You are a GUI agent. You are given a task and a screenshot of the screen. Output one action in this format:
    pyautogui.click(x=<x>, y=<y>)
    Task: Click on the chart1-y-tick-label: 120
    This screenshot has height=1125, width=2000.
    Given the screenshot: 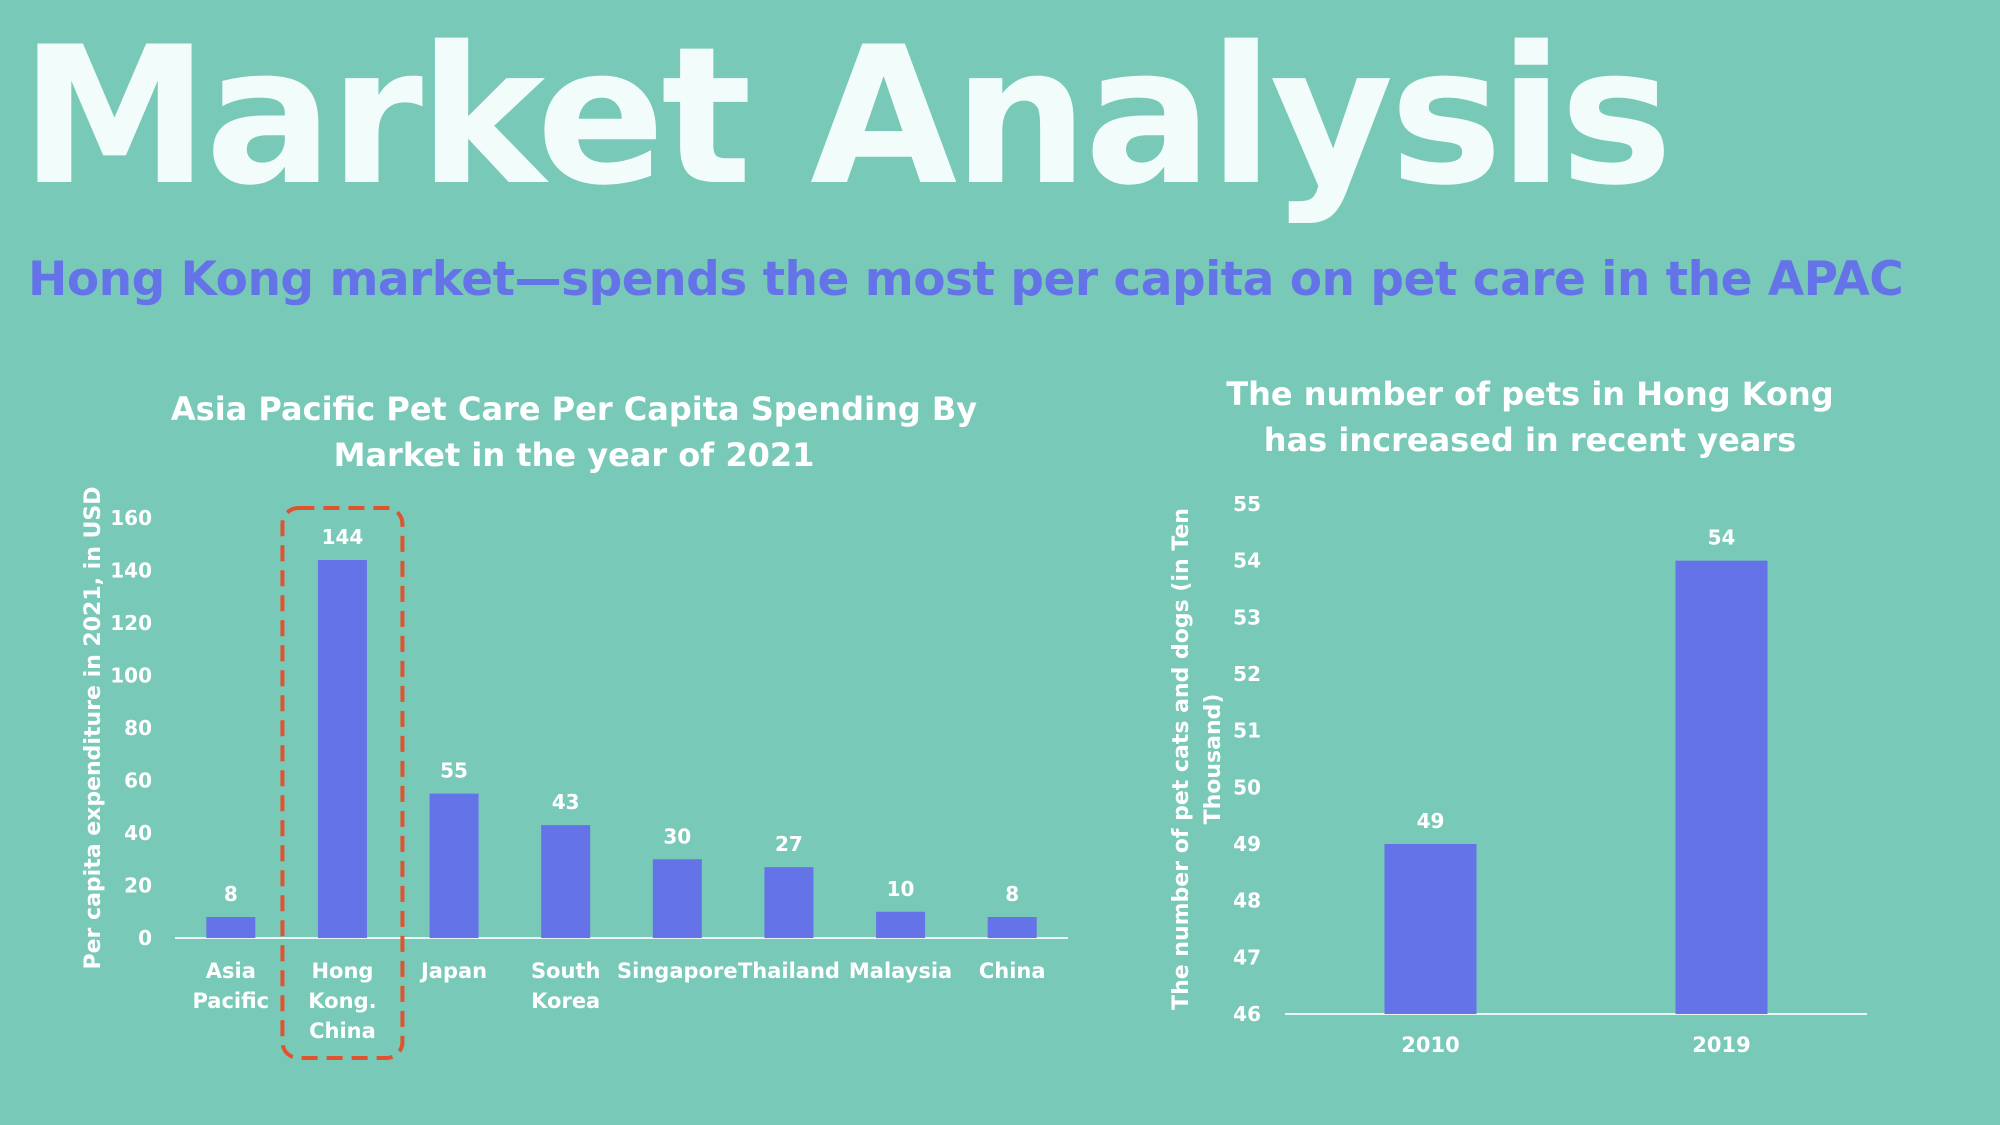 What is the action you would take?
    pyautogui.click(x=131, y=623)
    